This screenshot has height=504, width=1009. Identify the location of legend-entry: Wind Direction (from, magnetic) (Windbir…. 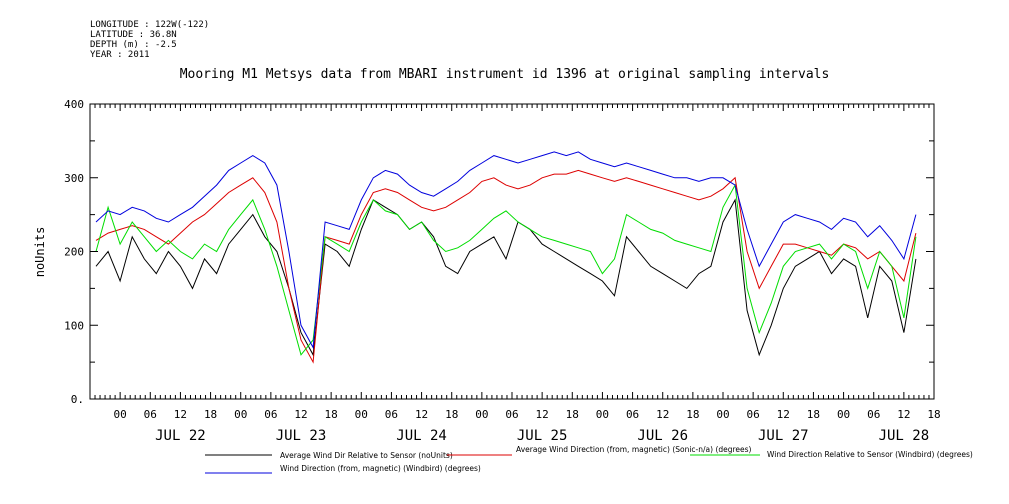
(380, 468).